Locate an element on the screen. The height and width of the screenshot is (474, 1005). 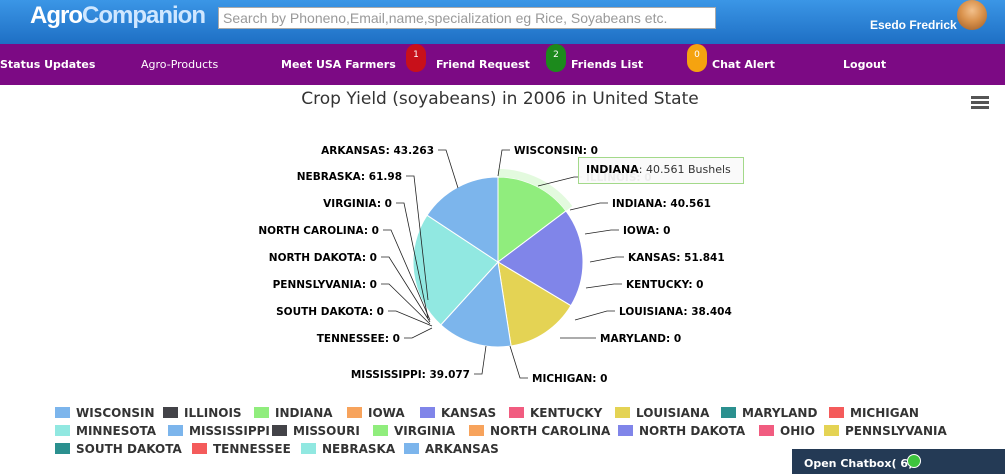
legend-item-louisiana: LOUISIANA is located at coordinates (662, 413).